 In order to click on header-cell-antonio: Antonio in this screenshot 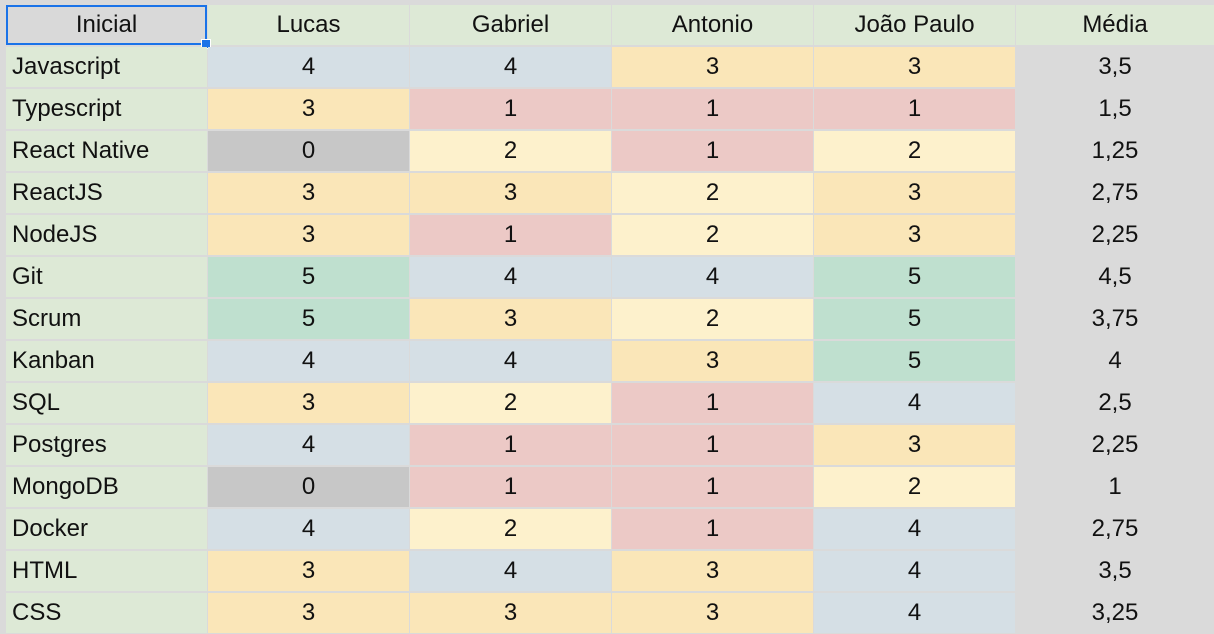, I will do `click(712, 25)`.